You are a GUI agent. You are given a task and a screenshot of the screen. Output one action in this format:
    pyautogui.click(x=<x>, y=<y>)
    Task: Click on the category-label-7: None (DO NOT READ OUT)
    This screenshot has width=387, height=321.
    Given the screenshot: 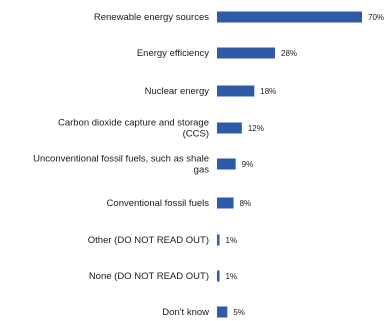 What is the action you would take?
    pyautogui.click(x=149, y=276)
    